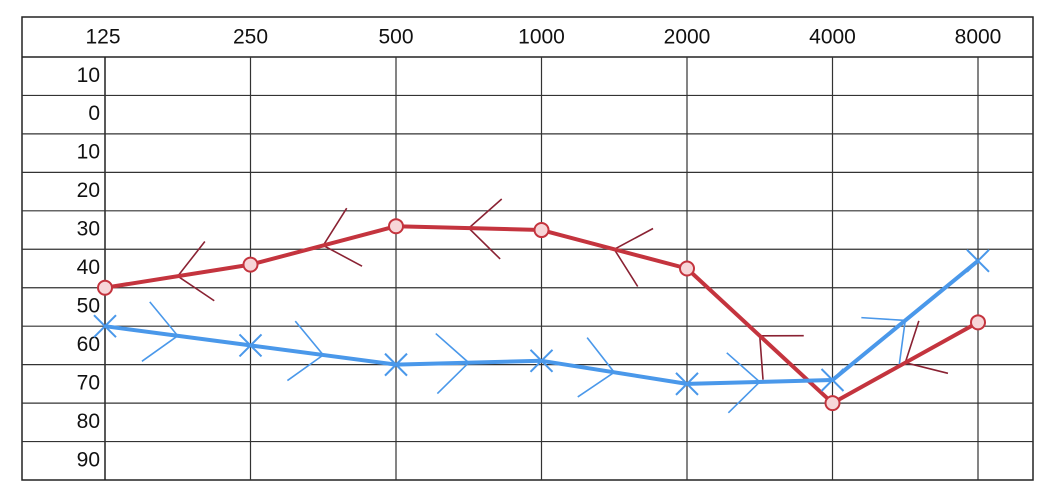 The width and height of the screenshot is (1058, 497). What do you see at coordinates (88, 306) in the screenshot?
I see `y-tick-label: 50` at bounding box center [88, 306].